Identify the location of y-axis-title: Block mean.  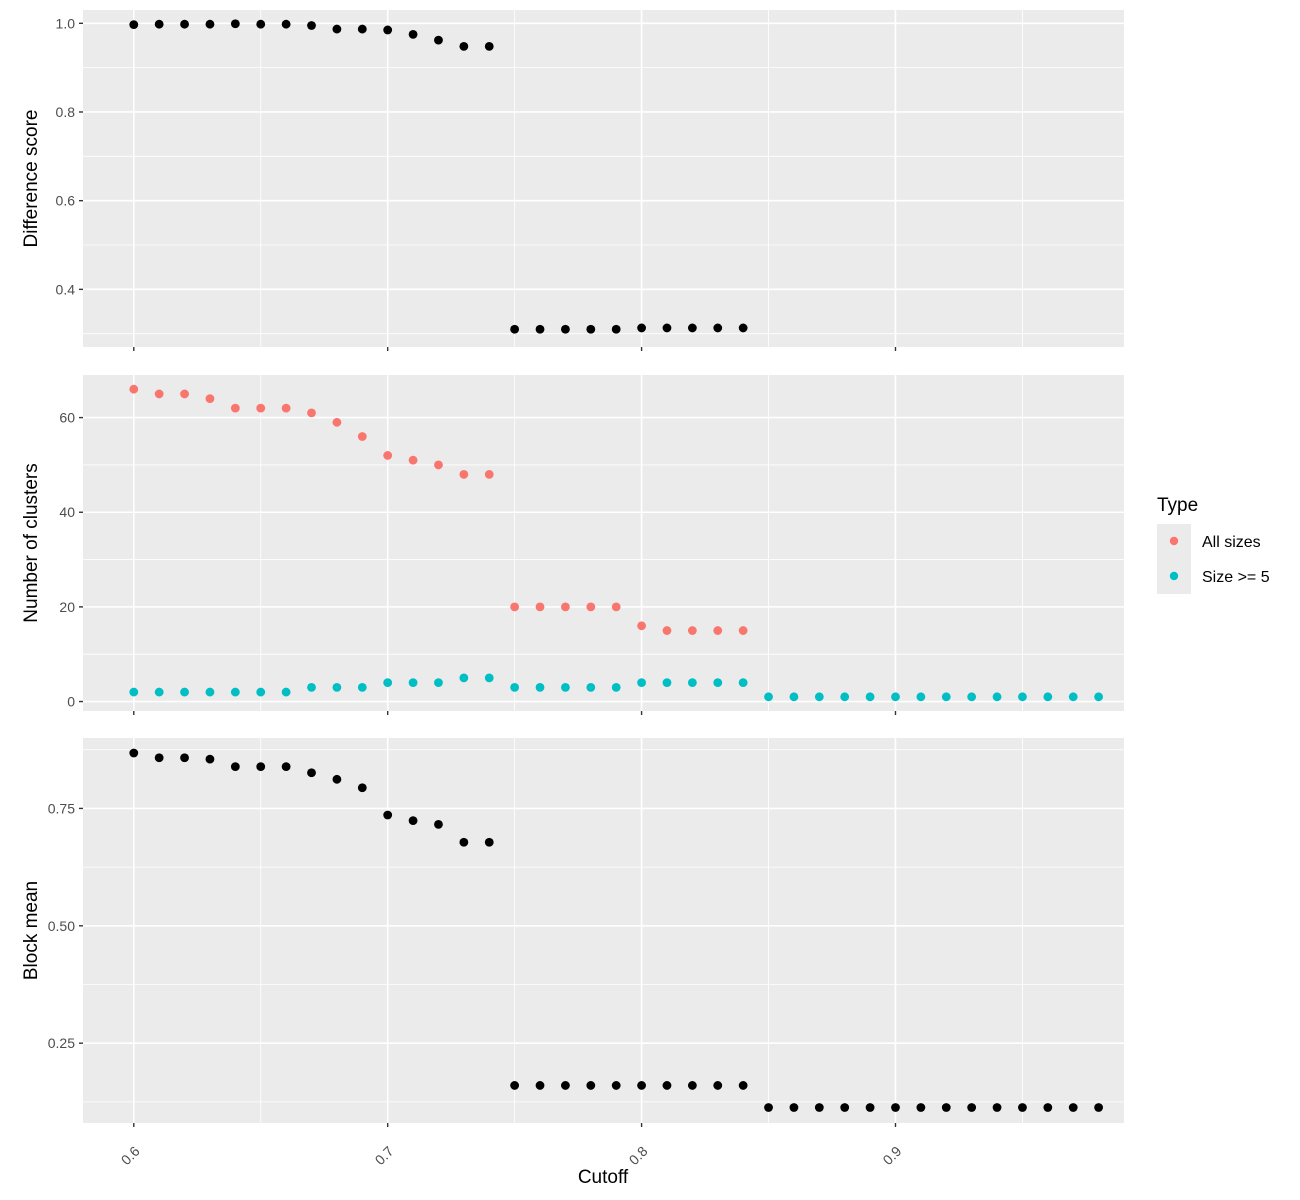
(31, 930).